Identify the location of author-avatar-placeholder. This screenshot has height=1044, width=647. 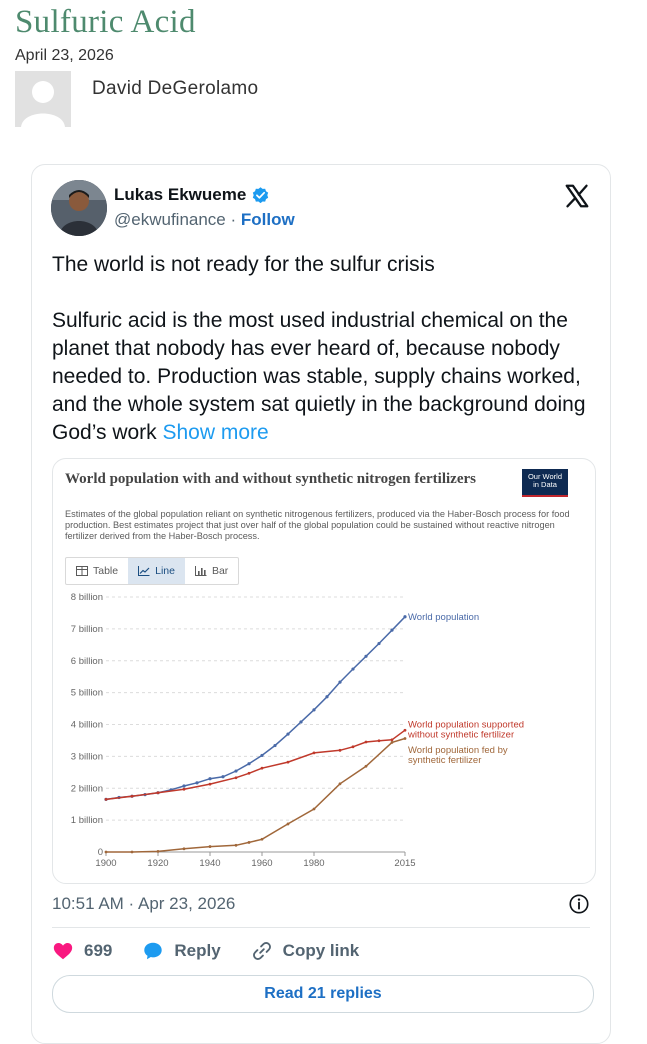
(43, 99).